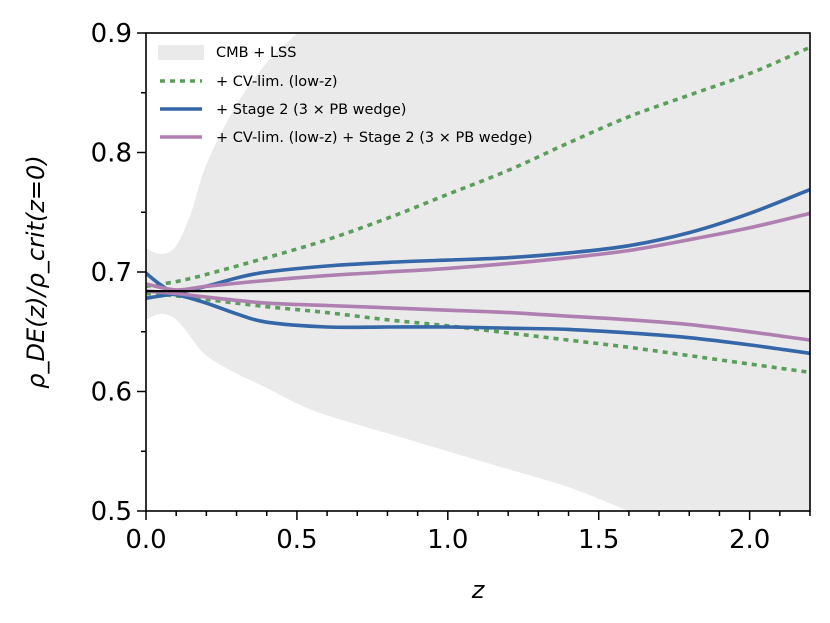  I want to click on legend-label: + CV-lim. (low-z), so click(277, 82).